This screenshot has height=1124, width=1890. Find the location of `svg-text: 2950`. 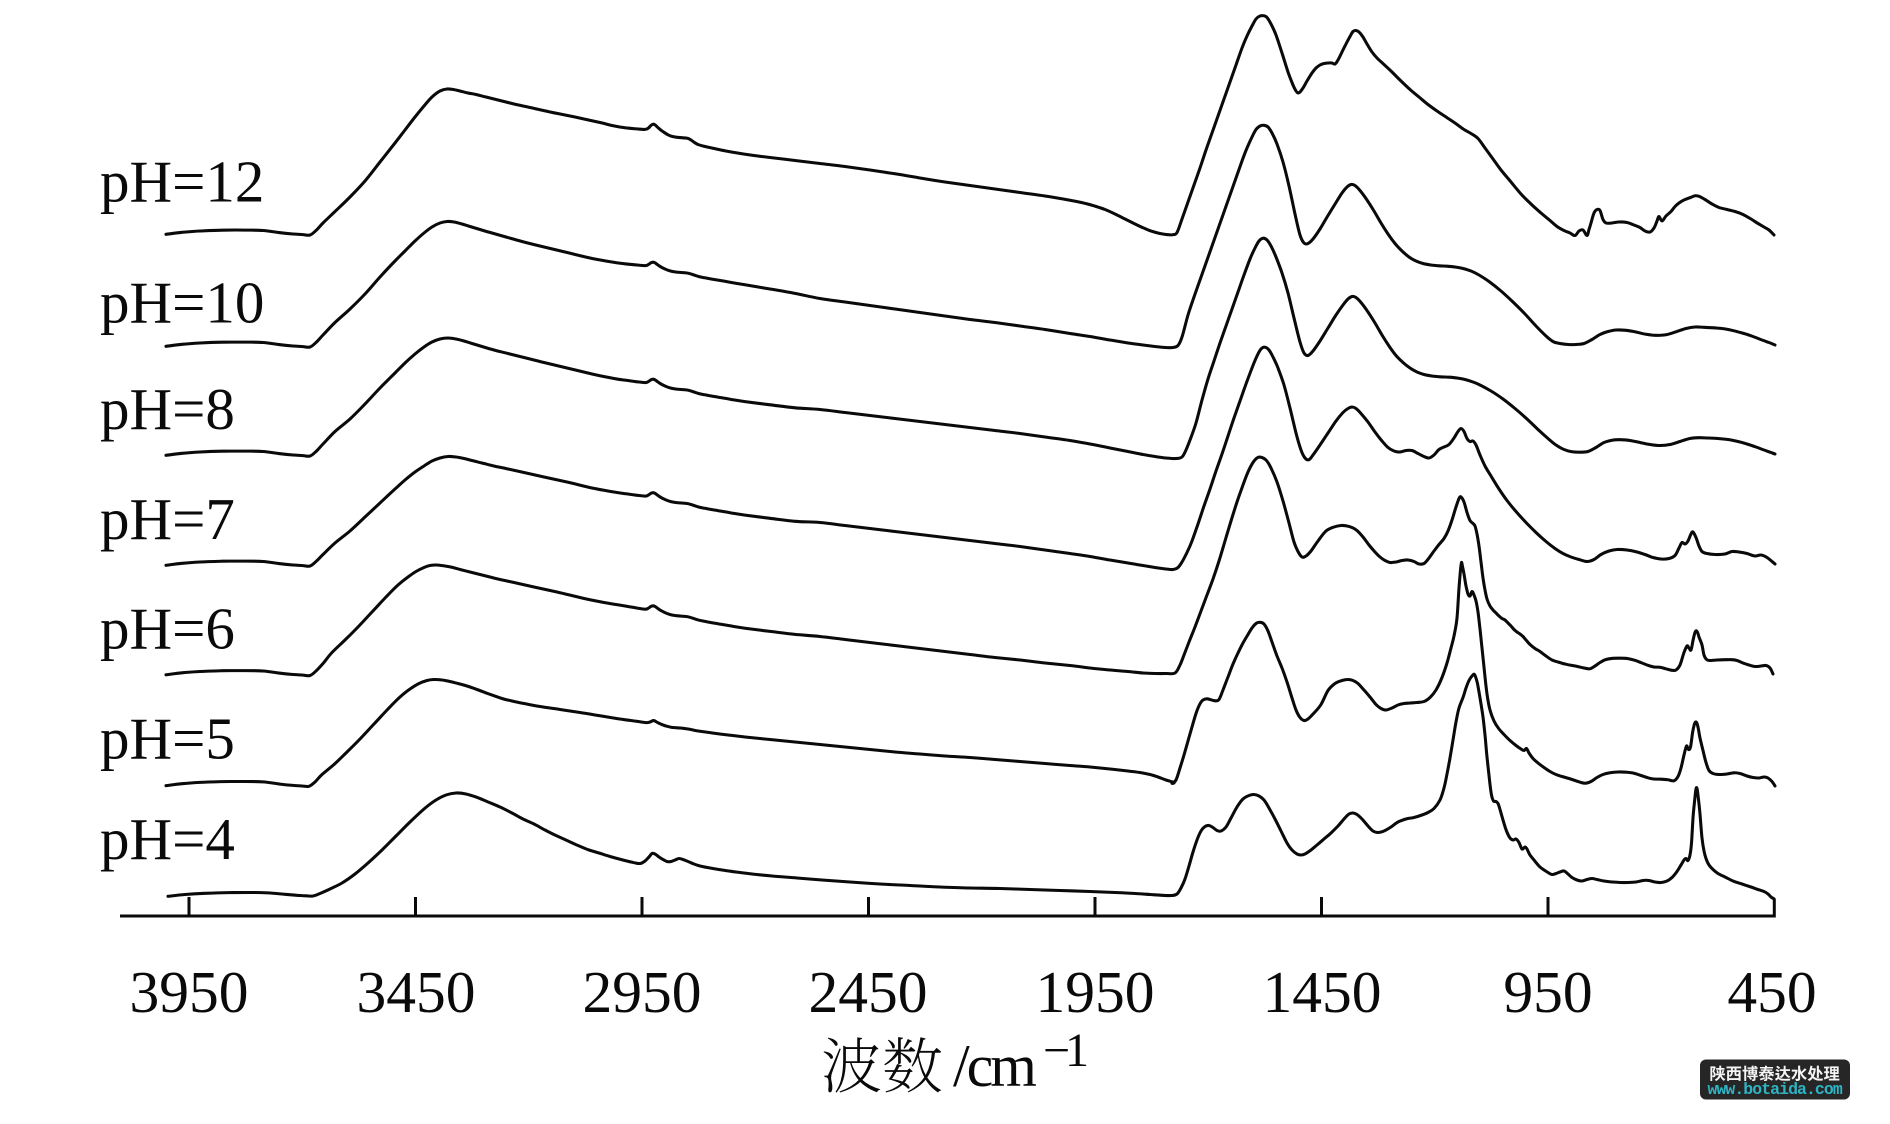

svg-text: 2950 is located at coordinates (642, 992).